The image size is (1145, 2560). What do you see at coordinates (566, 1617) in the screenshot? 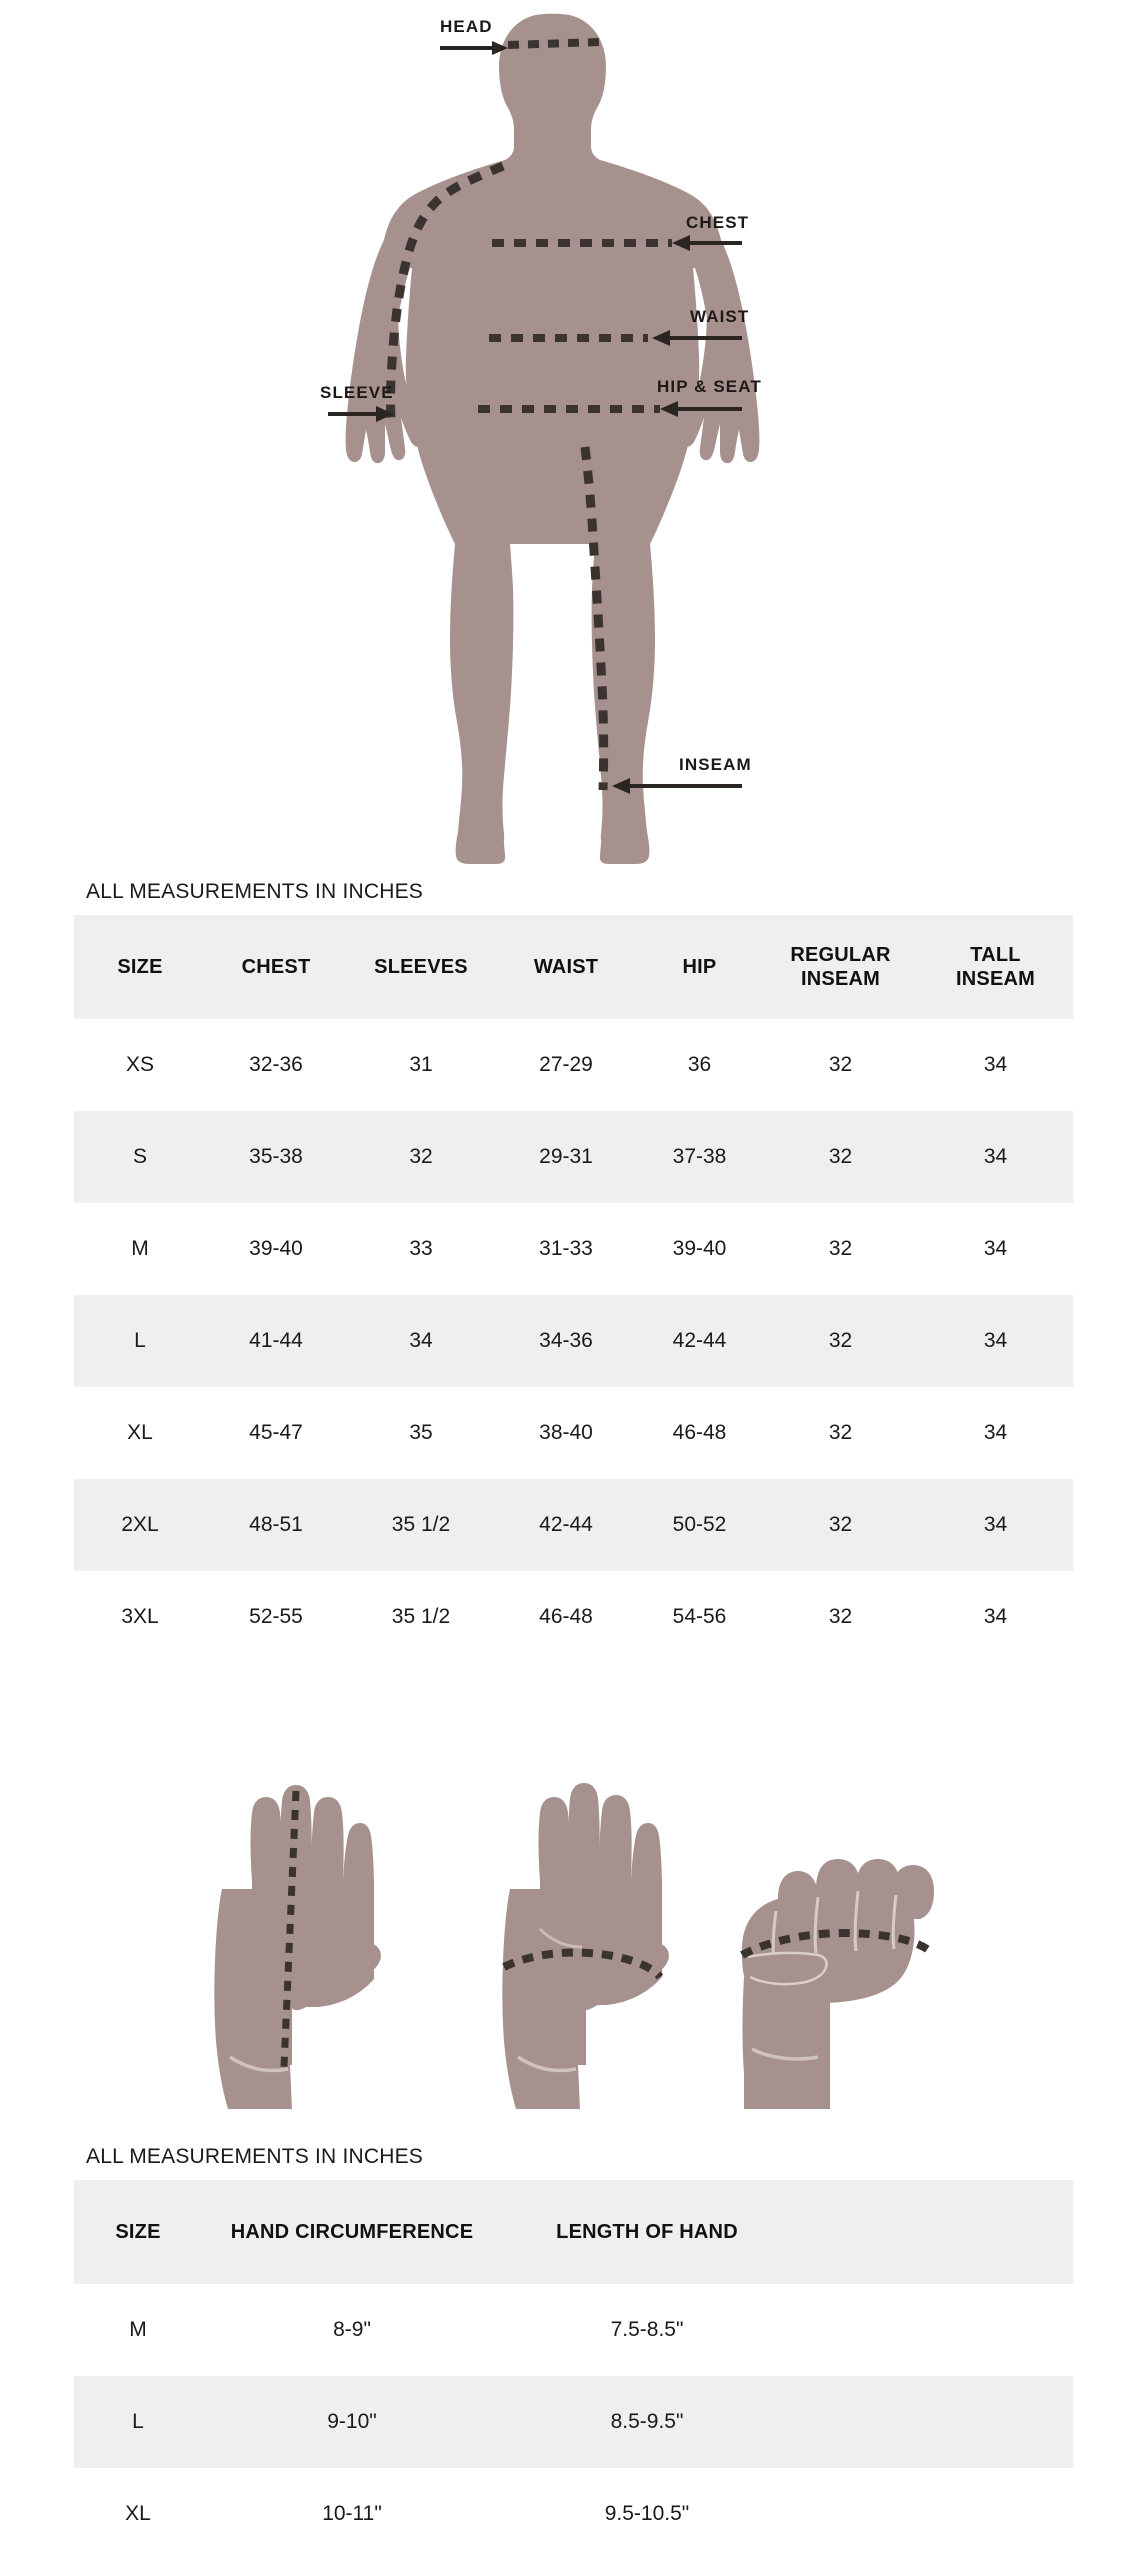
I see `cell-waist: 46-48` at bounding box center [566, 1617].